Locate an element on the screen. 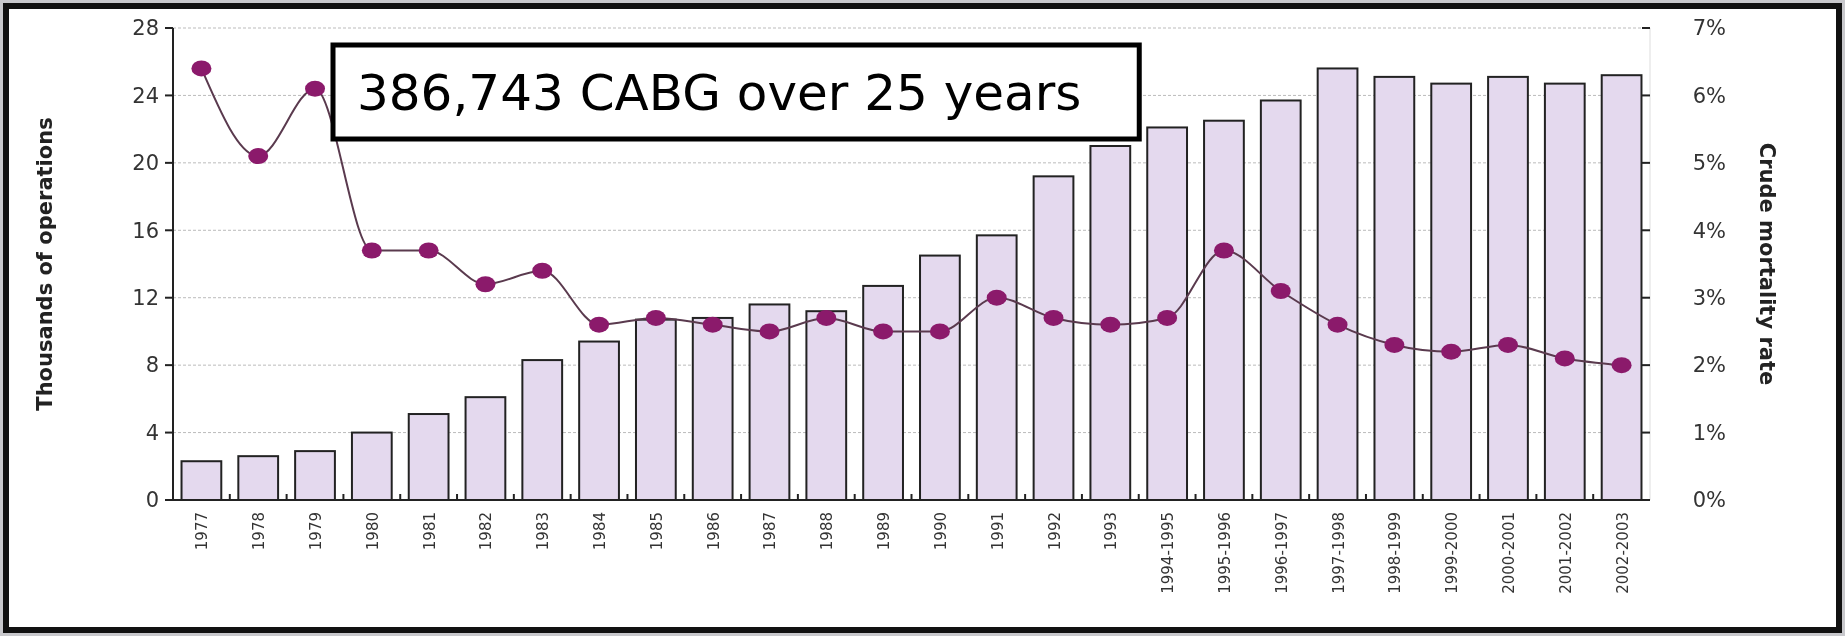 This screenshot has height=636, width=1845. y-tick-label: 16 is located at coordinates (145, 230).